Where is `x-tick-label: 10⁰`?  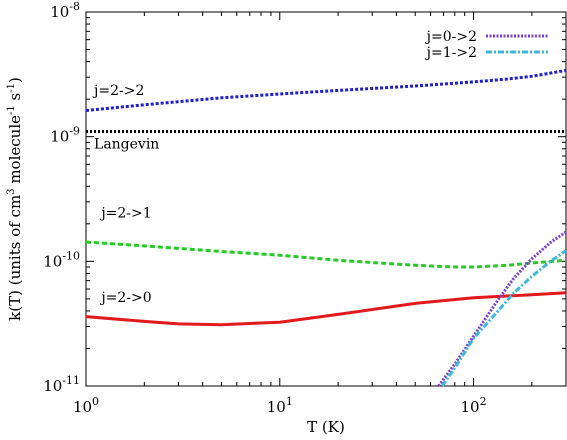 x-tick-label: 10⁰ is located at coordinates (86, 405).